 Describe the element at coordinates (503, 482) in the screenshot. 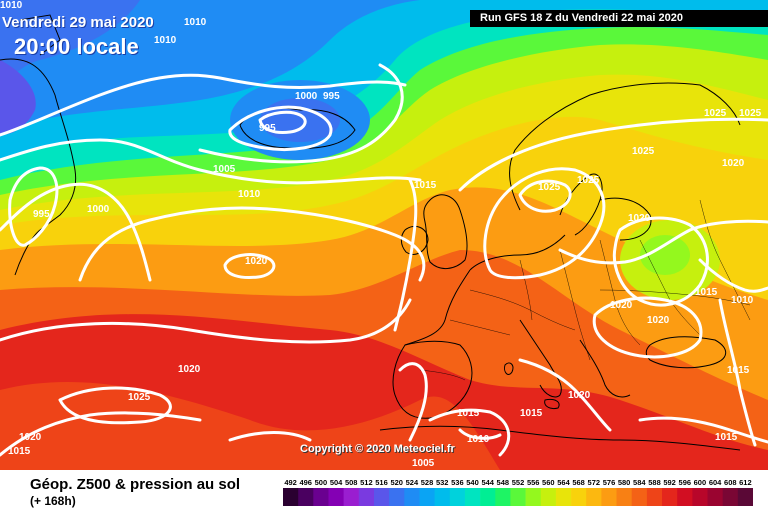

I see `scale-tick-label: 548` at that location.